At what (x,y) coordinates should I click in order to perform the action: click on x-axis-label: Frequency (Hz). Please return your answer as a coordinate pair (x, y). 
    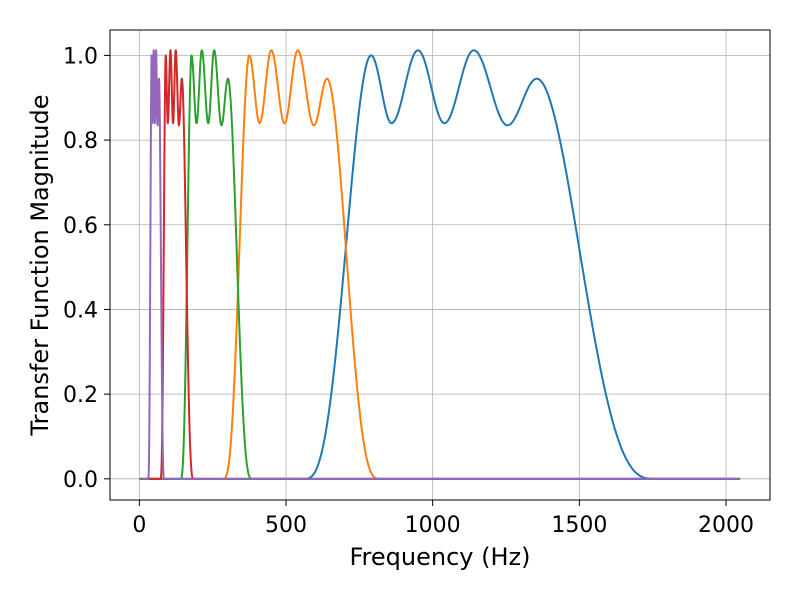
    Looking at the image, I should click on (440, 557).